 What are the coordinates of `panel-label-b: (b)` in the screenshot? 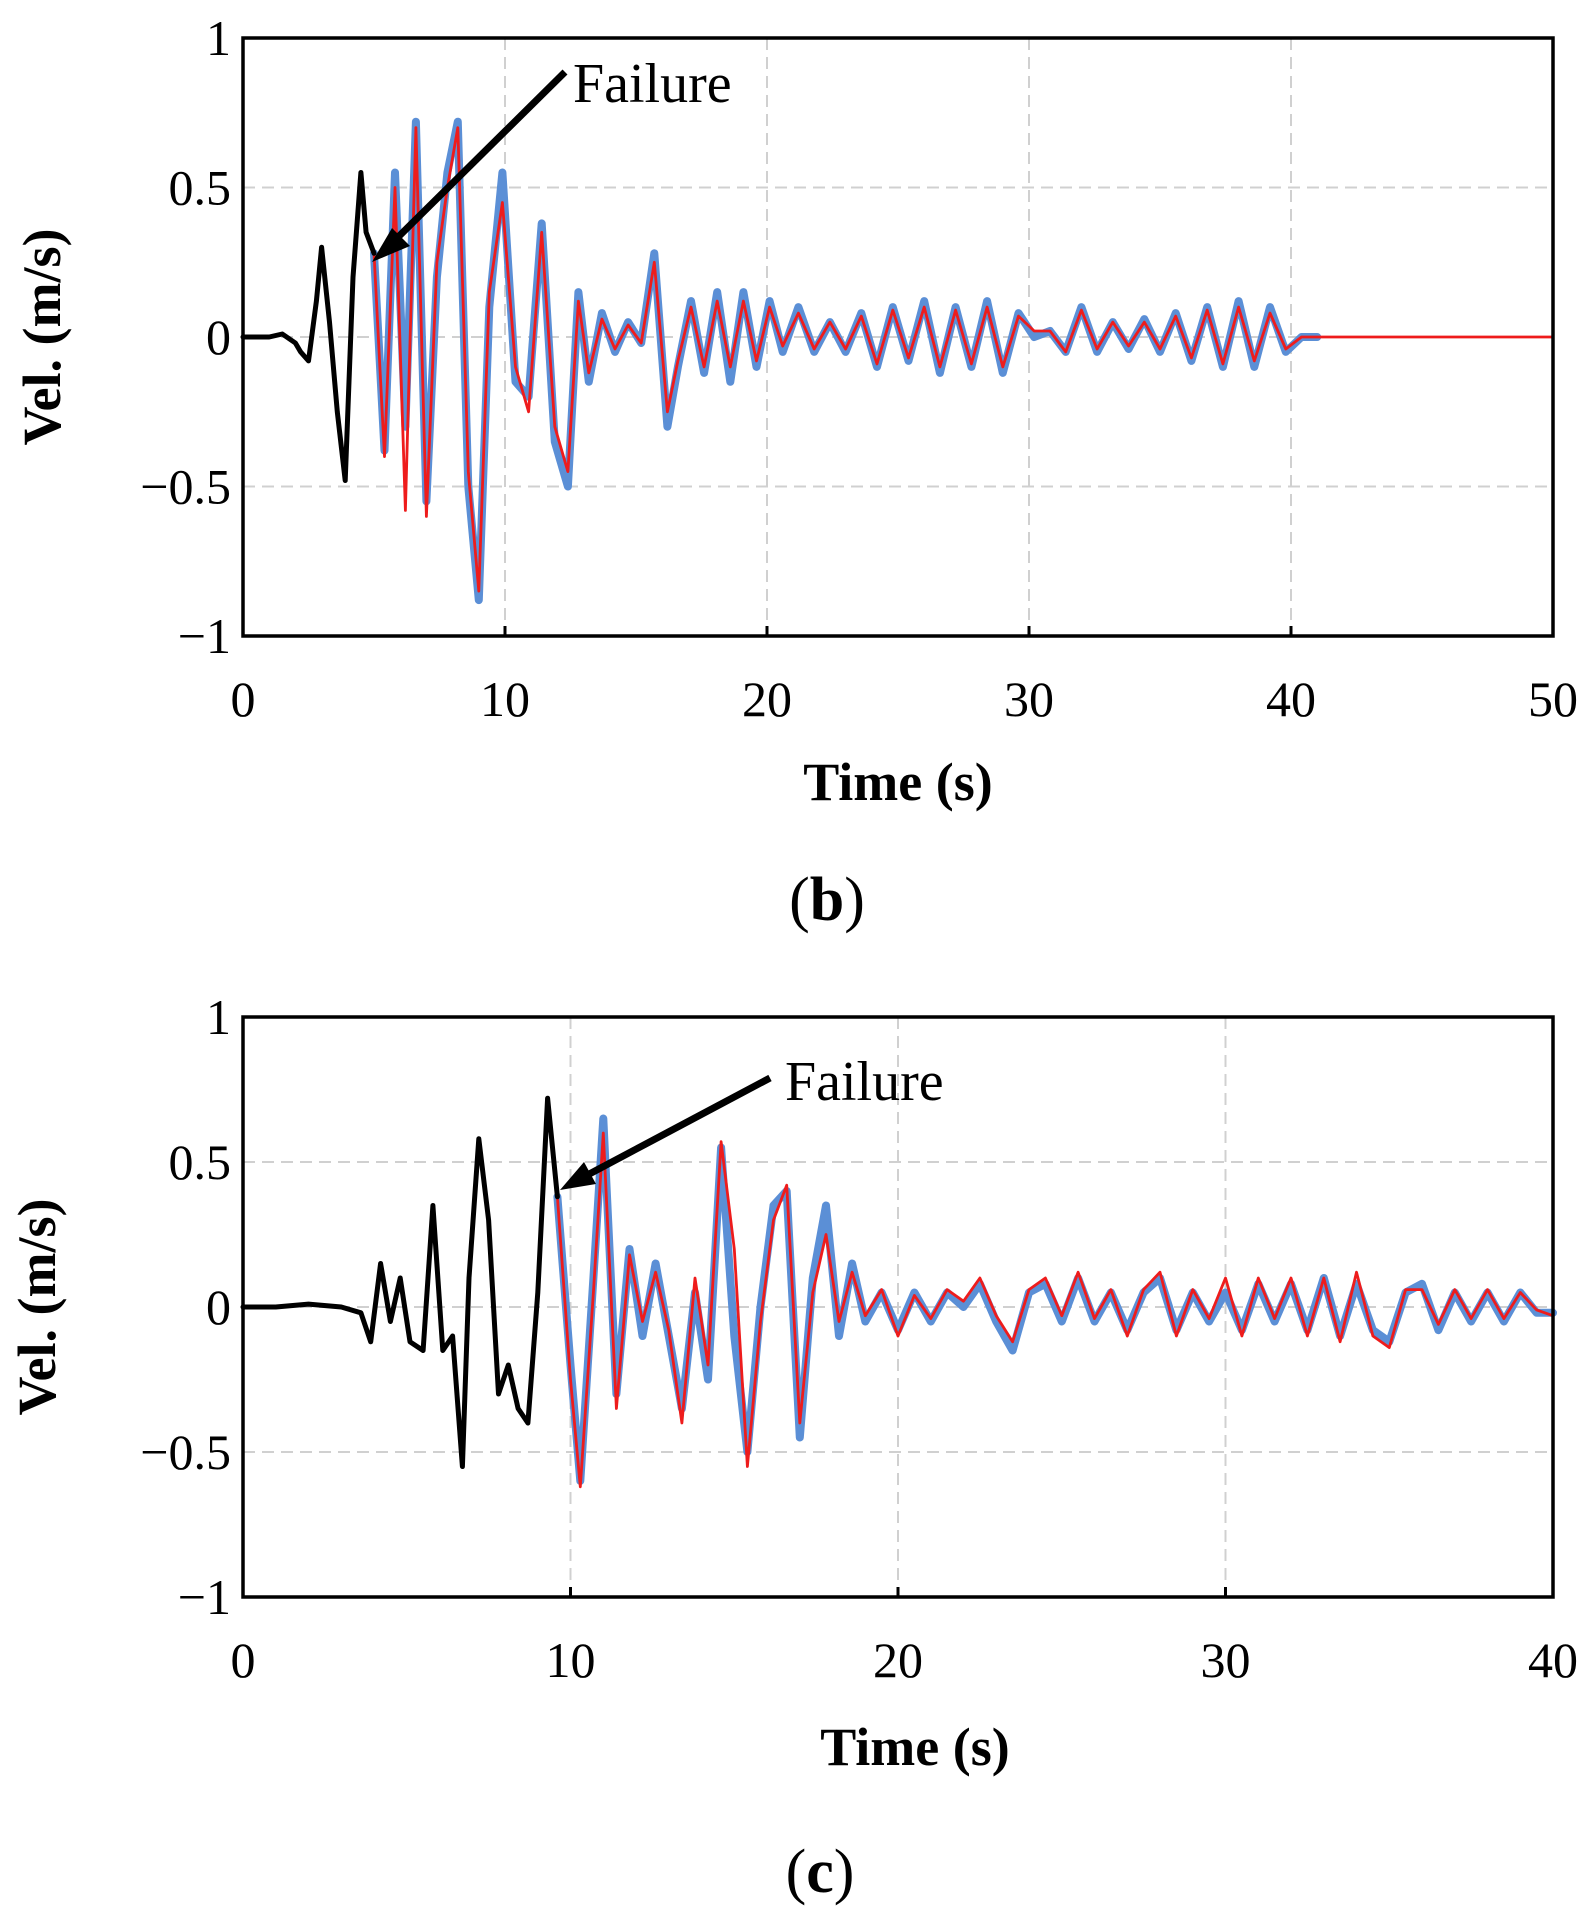 It's located at (827, 900).